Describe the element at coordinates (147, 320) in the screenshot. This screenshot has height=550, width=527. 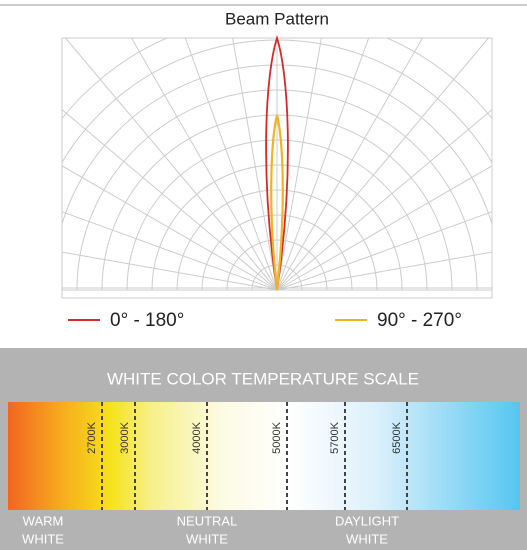
I see `legend-label: 0° - 180°` at that location.